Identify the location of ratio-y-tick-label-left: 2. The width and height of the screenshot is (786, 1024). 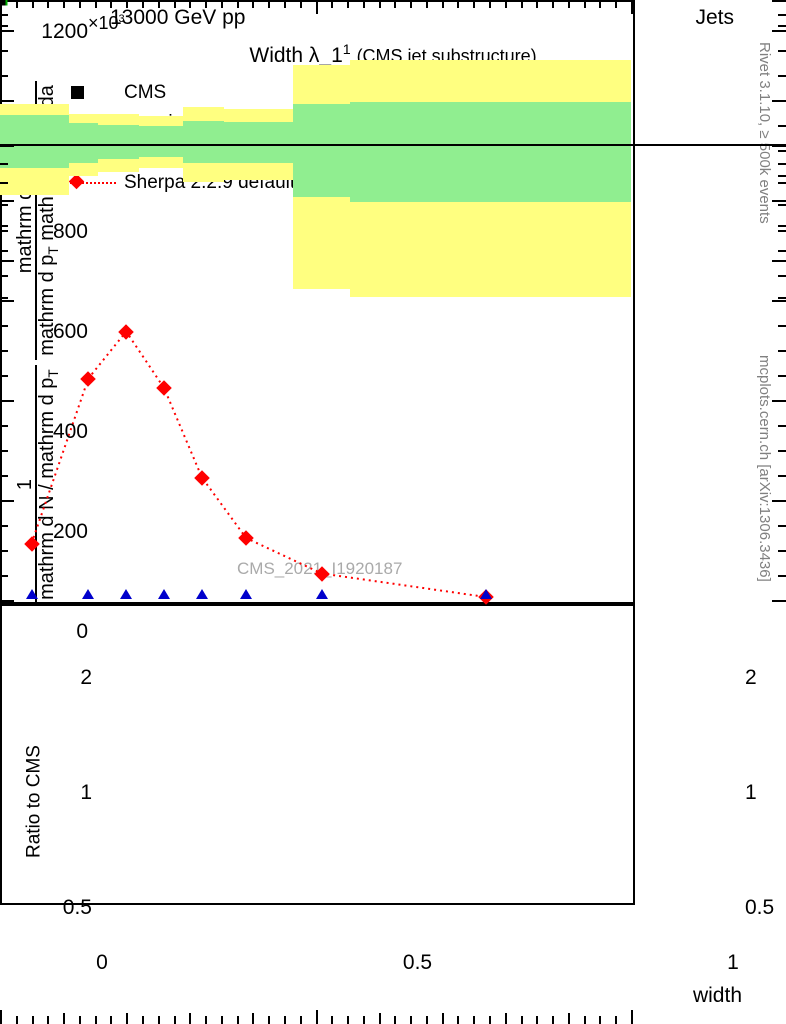
(86, 678).